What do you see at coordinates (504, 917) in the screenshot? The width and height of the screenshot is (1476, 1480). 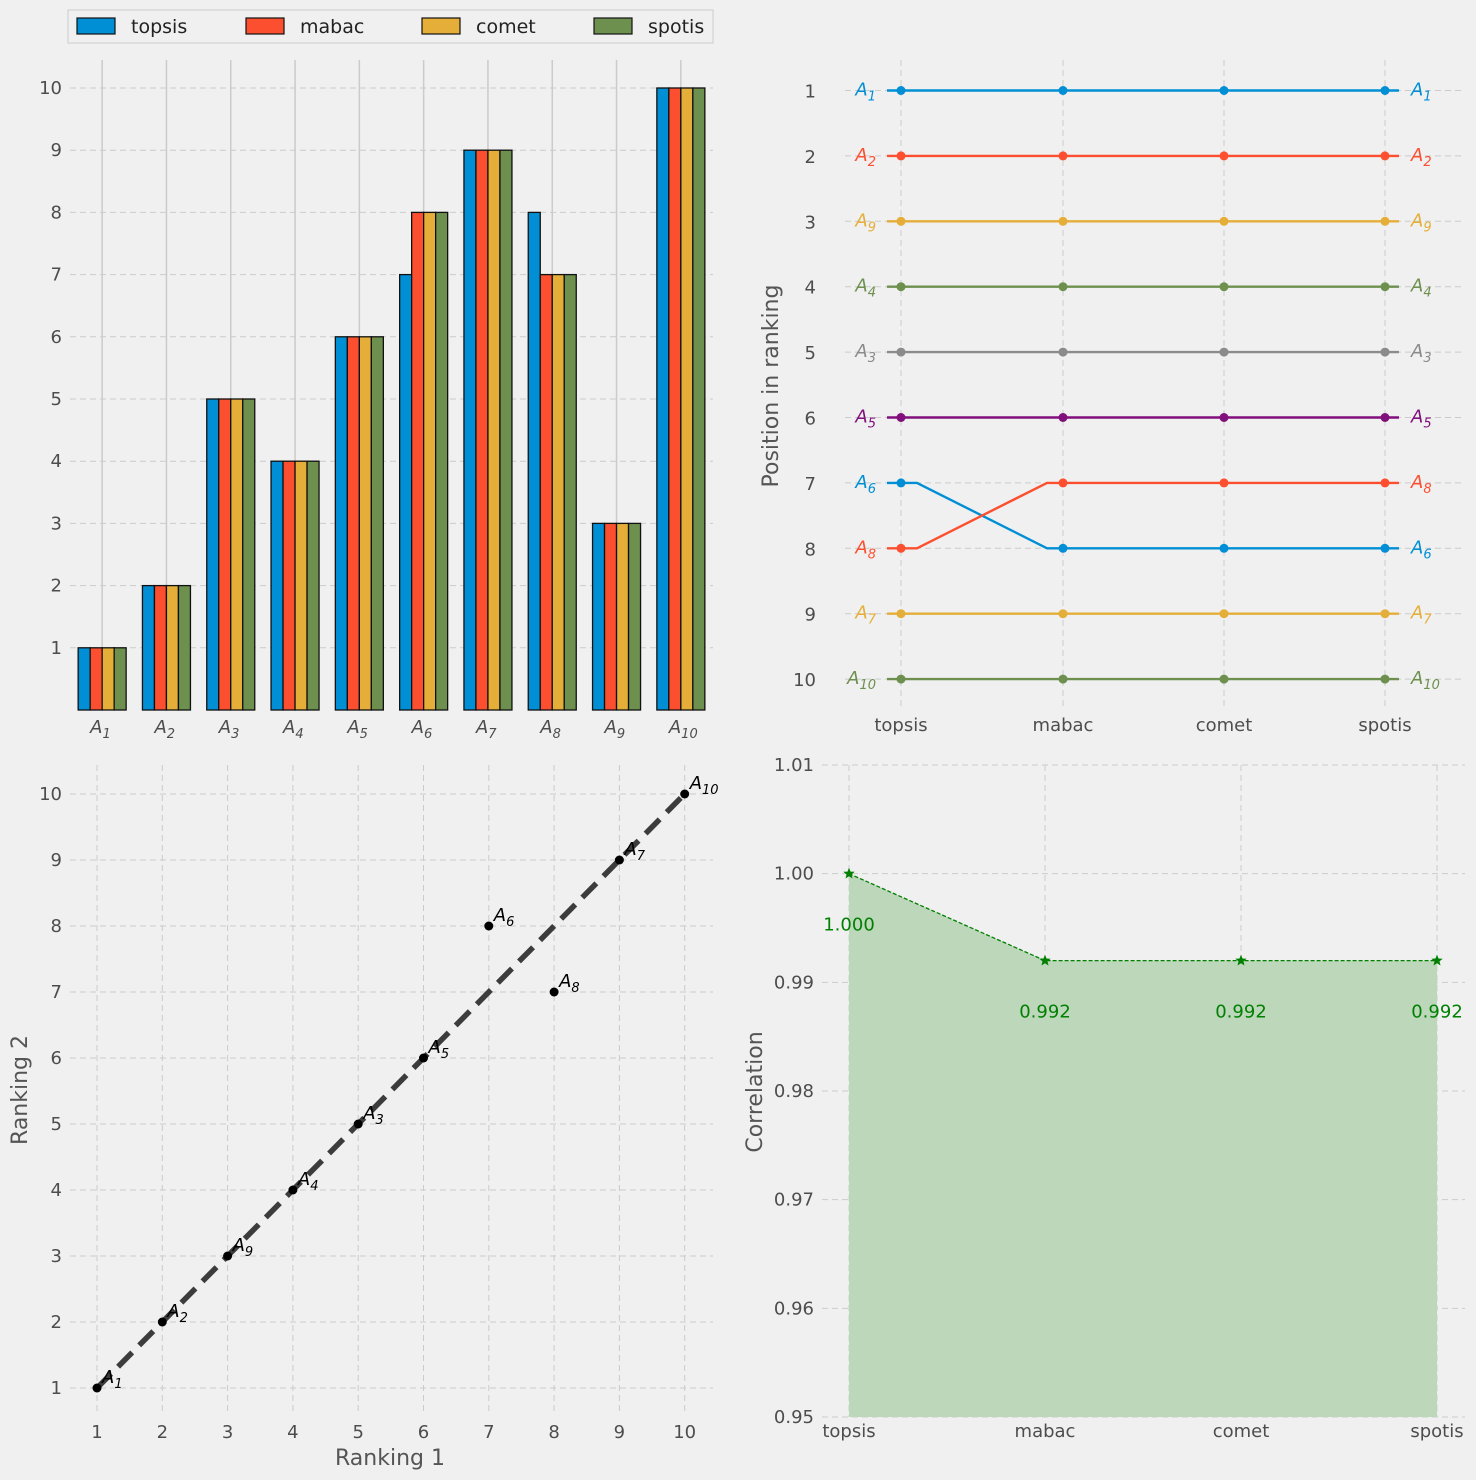 I see `scatter-label-A6: A6` at bounding box center [504, 917].